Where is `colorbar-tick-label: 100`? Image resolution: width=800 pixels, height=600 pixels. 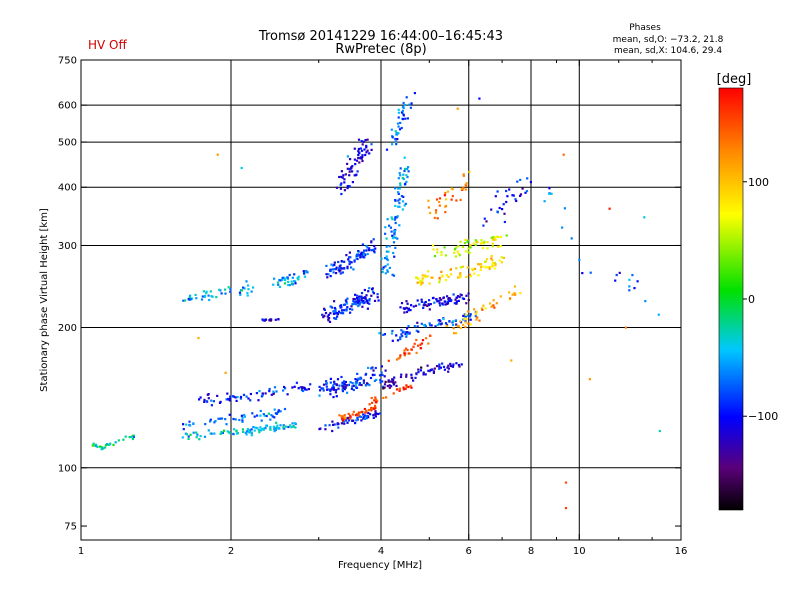
colorbar-tick-label: 100 is located at coordinates (758, 182).